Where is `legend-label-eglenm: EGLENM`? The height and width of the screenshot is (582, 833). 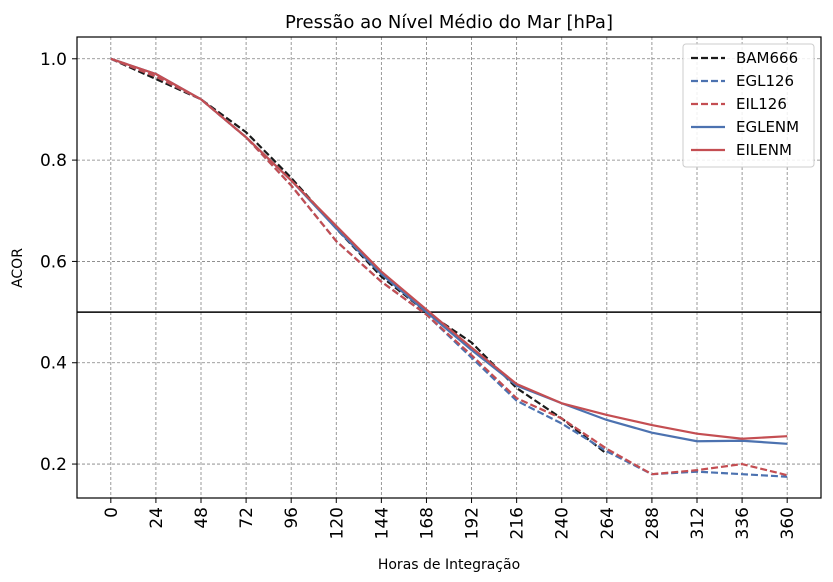
legend-label-eglenm: EGLENM is located at coordinates (767, 127).